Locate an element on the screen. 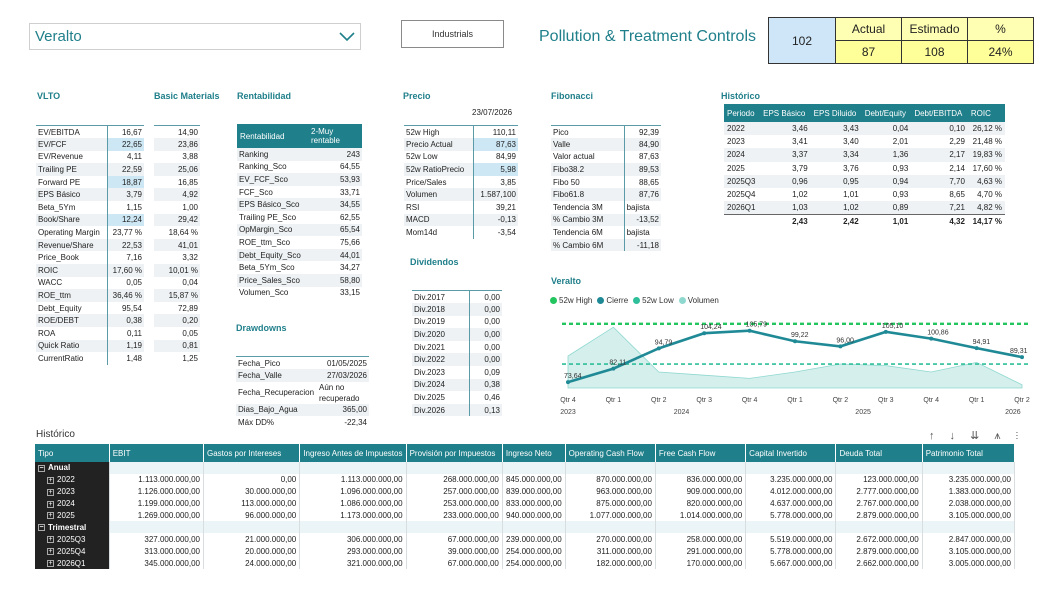  metric-value: 0,11 is located at coordinates (125, 333).